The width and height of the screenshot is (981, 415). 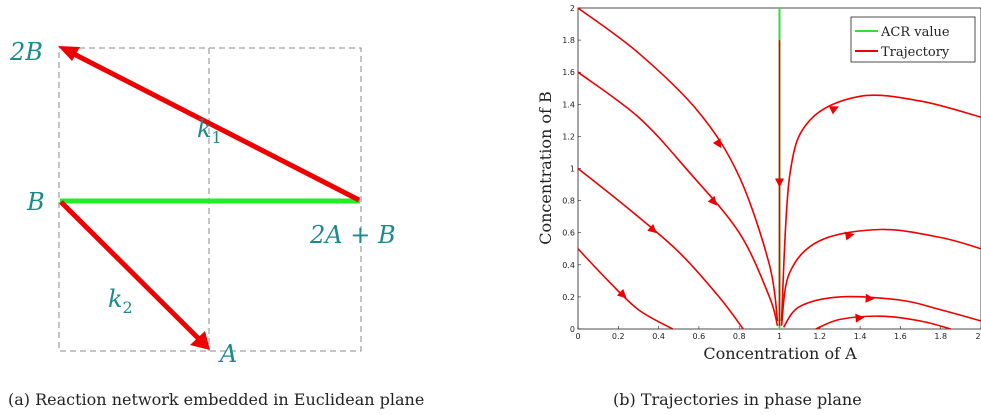 What do you see at coordinates (352, 235) in the screenshot?
I see `node-2A-B-label: 2A + B` at bounding box center [352, 235].